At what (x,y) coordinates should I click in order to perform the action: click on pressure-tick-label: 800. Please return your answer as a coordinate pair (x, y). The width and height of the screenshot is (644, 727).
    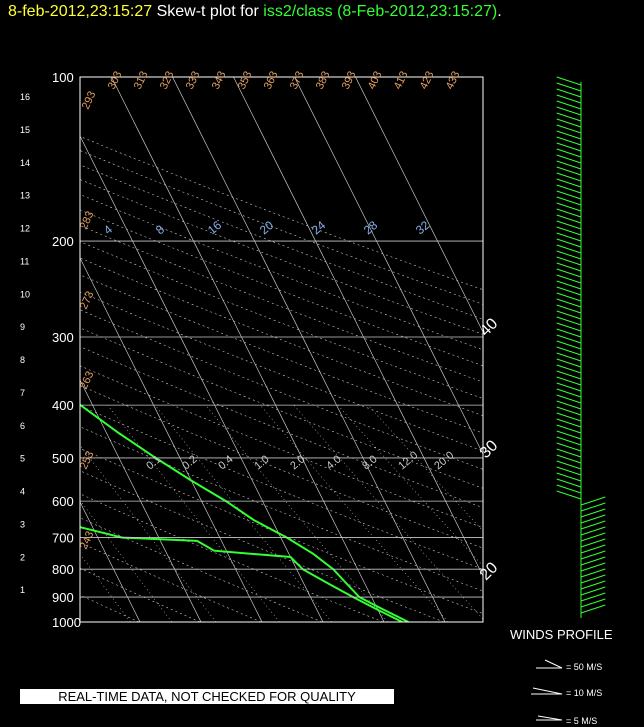
    Looking at the image, I should click on (63, 569).